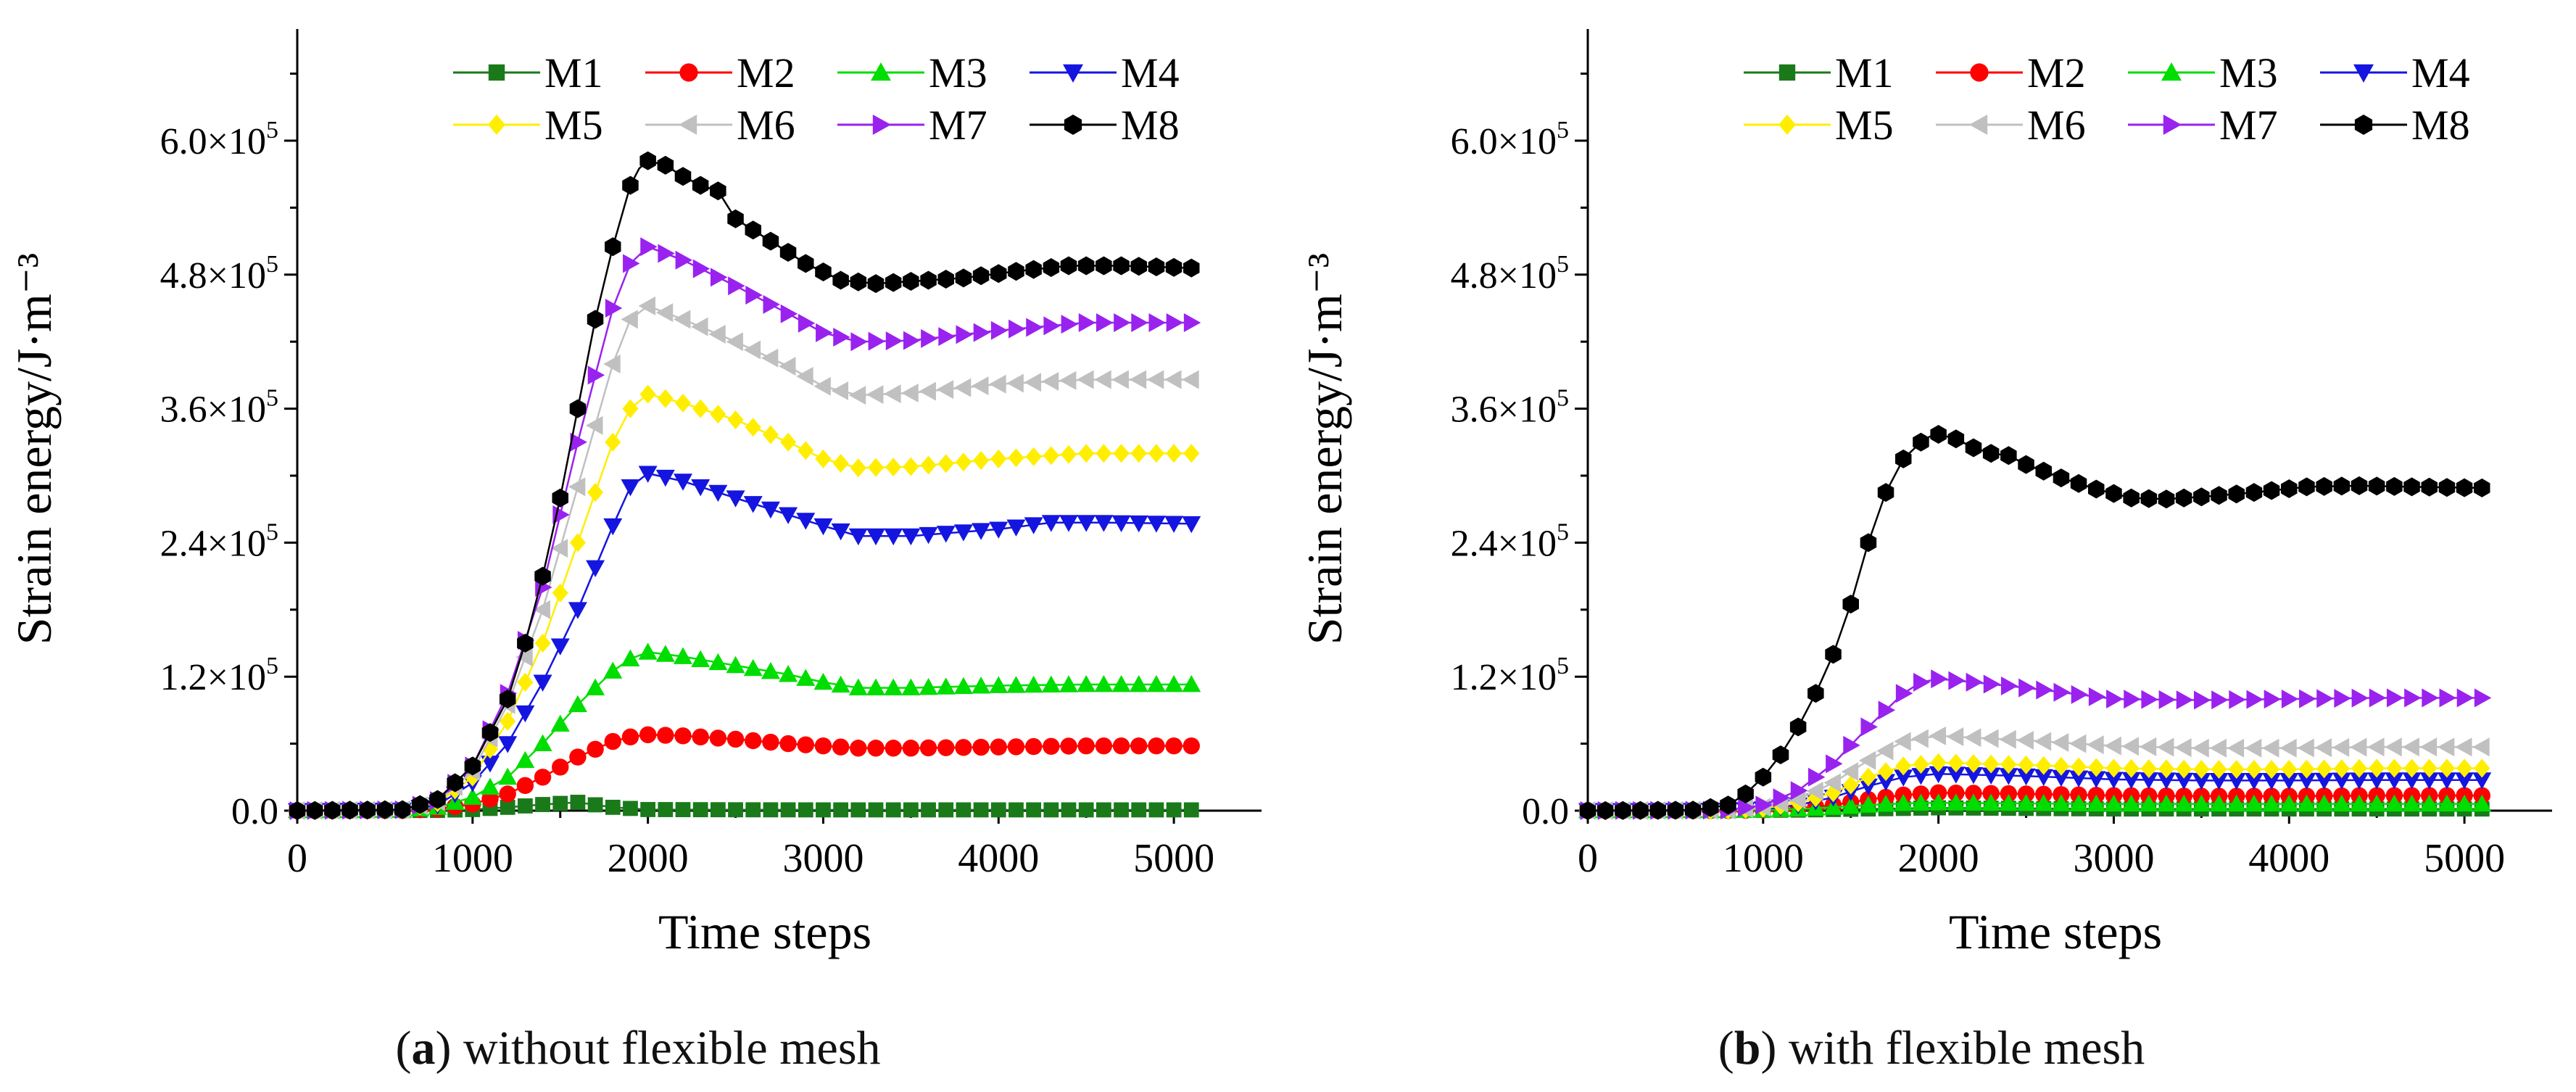 Image resolution: width=2576 pixels, height=1092 pixels. What do you see at coordinates (1864, 126) in the screenshot?
I see `legend-label: M5` at bounding box center [1864, 126].